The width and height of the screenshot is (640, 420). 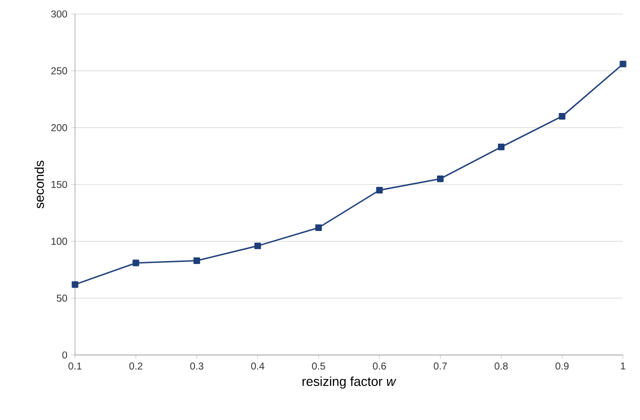 What do you see at coordinates (60, 241) in the screenshot?
I see `y-tick-label: 100` at bounding box center [60, 241].